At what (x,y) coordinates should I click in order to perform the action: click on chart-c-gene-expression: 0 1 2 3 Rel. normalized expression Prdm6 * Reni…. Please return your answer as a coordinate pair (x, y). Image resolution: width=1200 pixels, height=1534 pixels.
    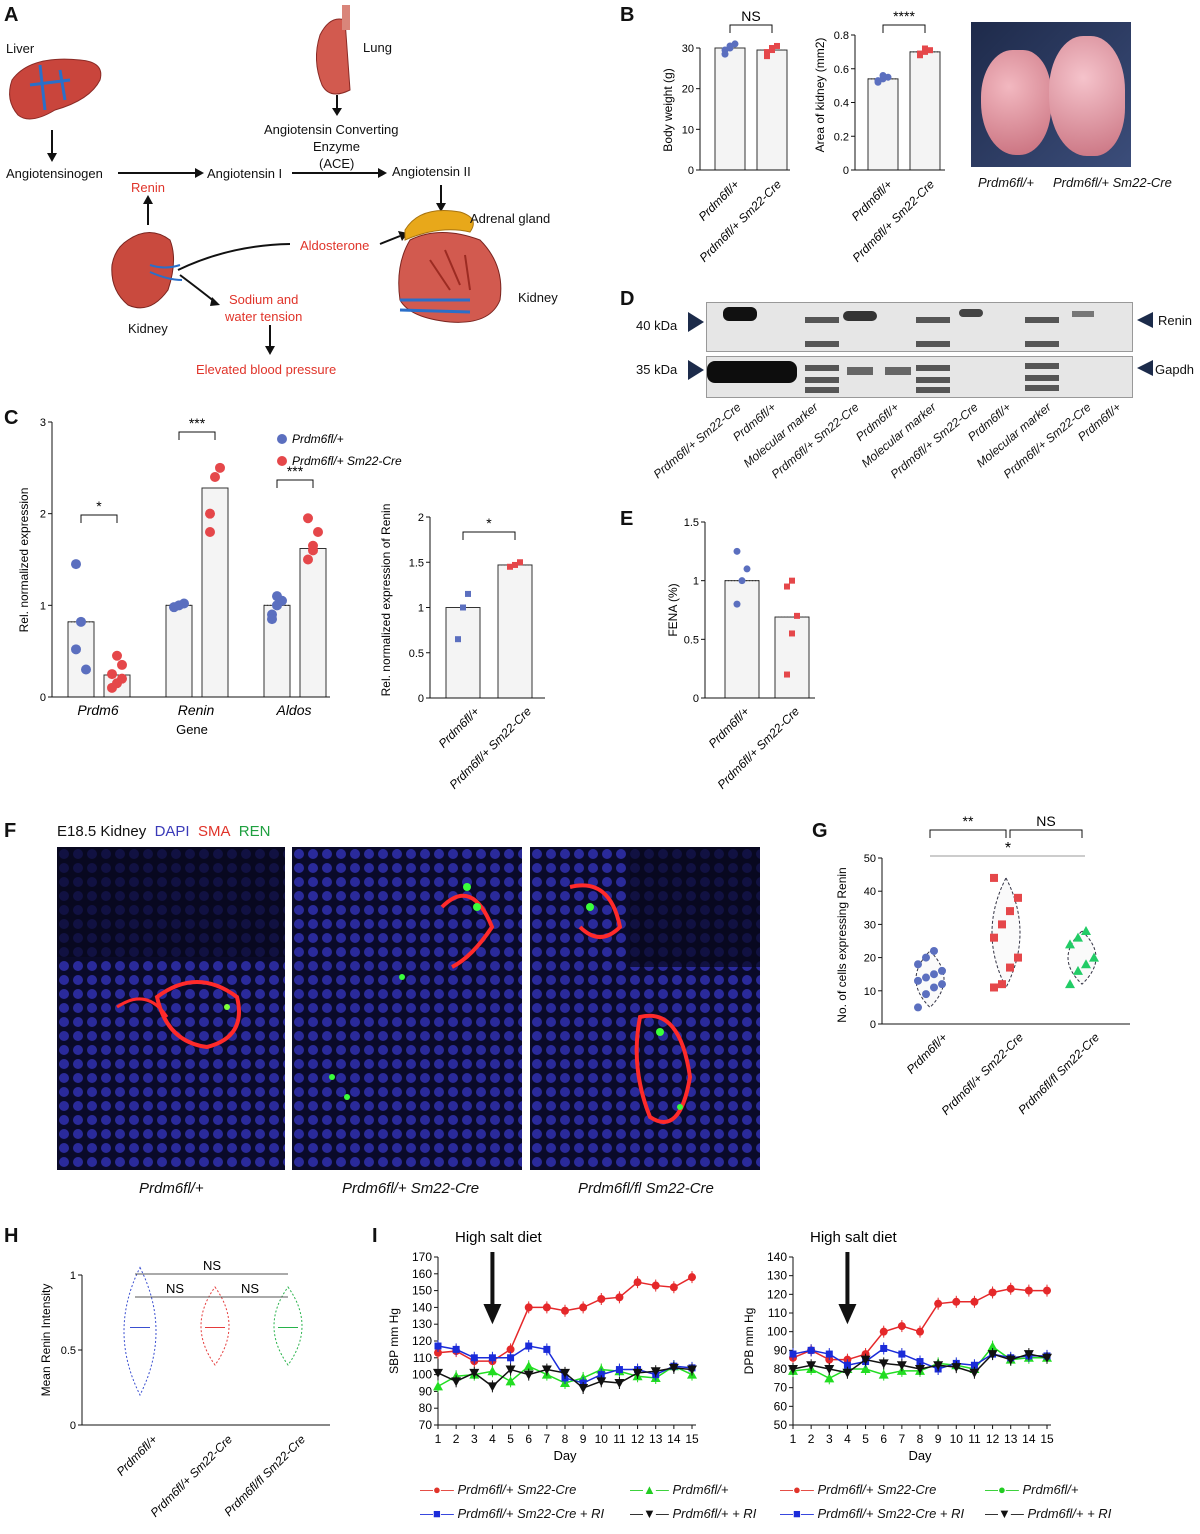
    Looking at the image, I should click on (209, 576).